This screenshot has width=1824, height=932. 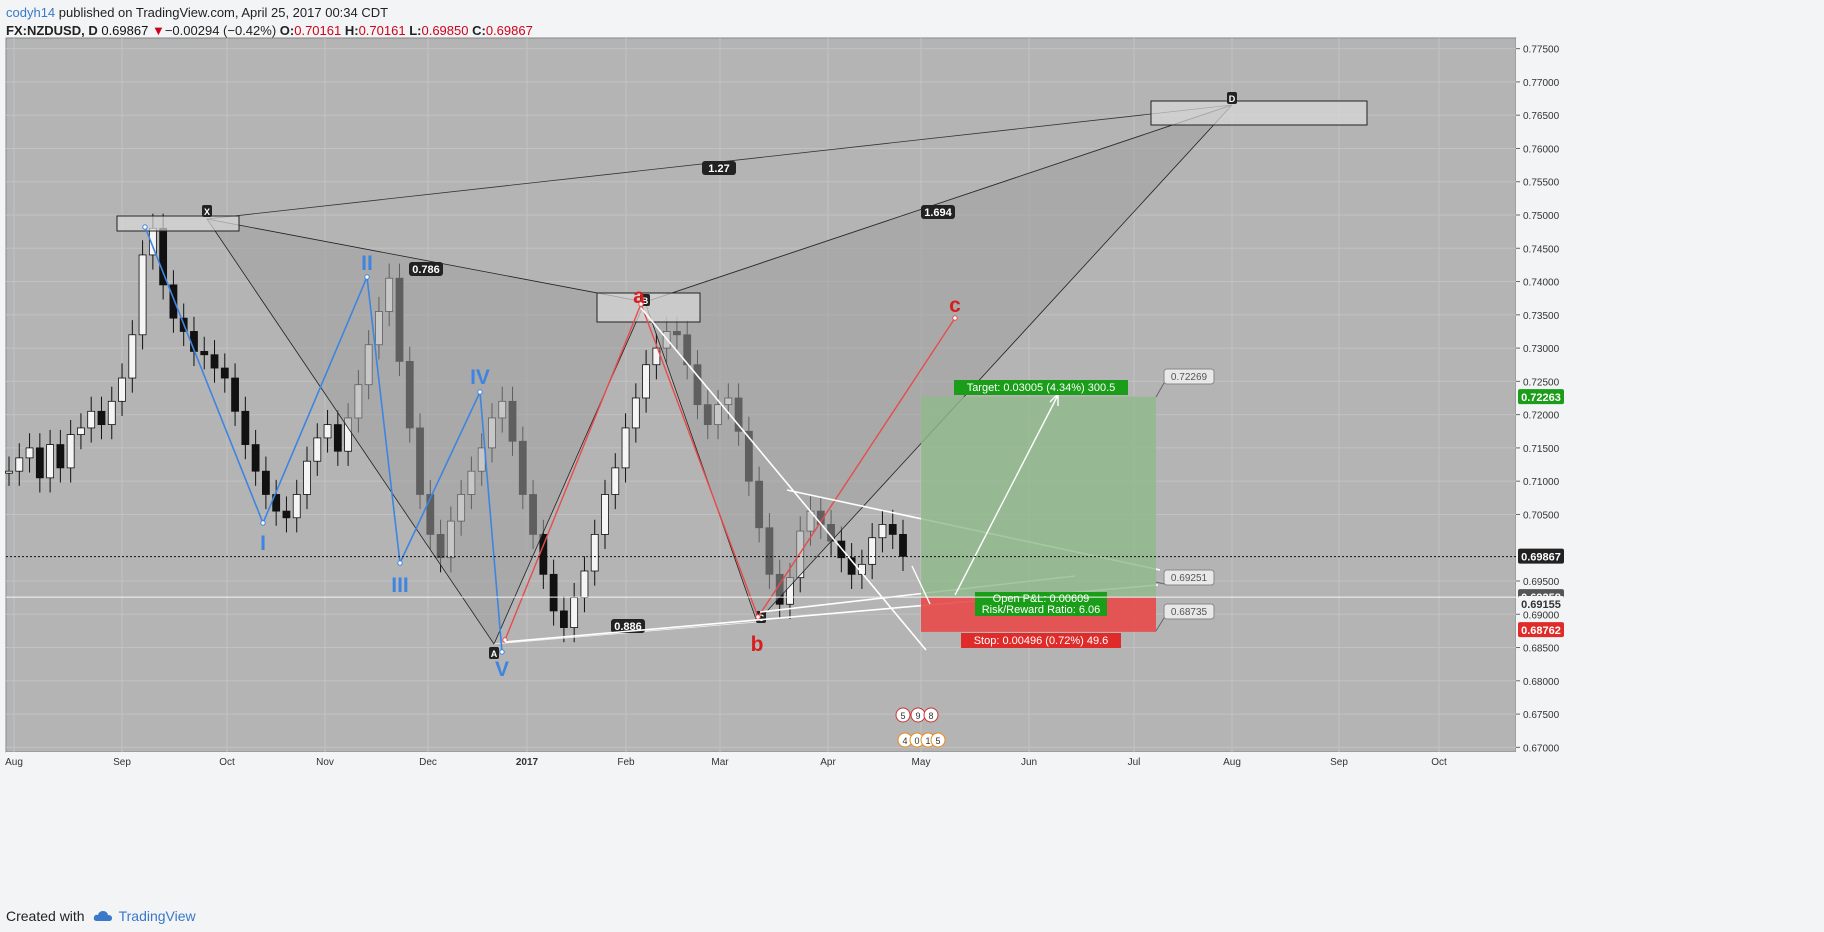 I want to click on x-tick-label: Aug, so click(x=14, y=762).